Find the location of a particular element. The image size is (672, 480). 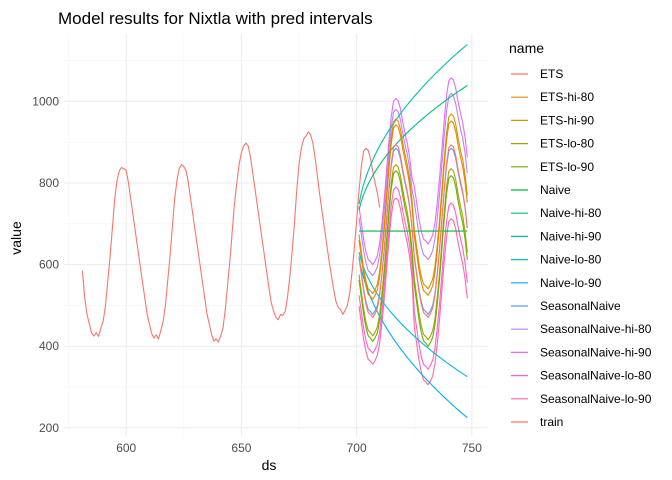

y-axis-ticks: 200 400 600 800 1000 is located at coordinates (45, 264).